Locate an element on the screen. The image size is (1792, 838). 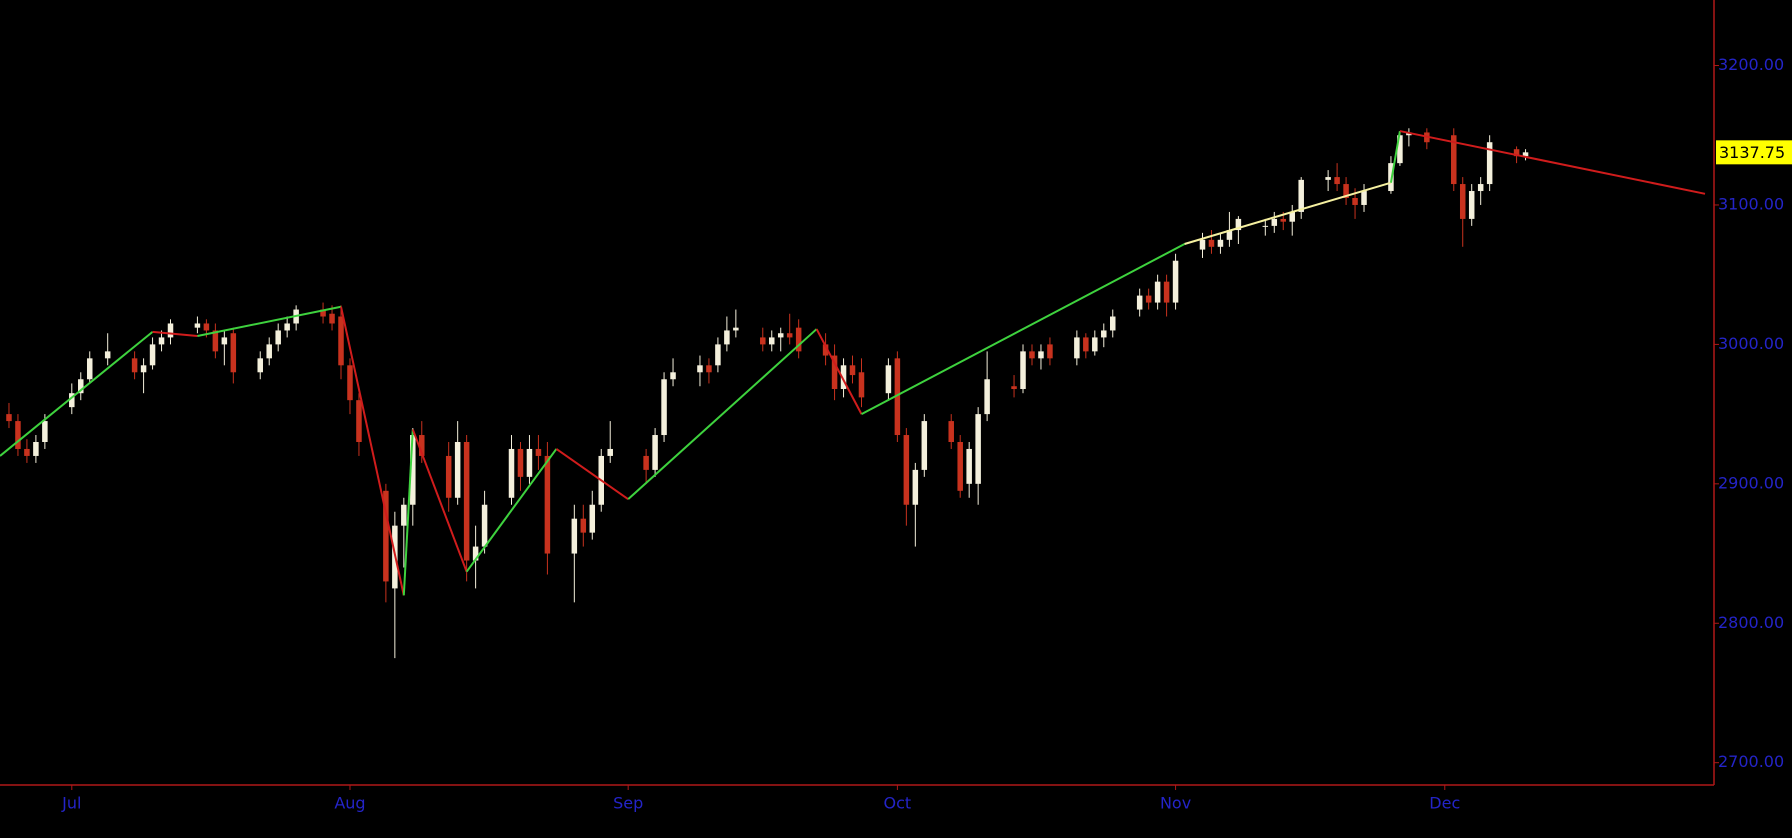
y-tick-label: 3200.00 is located at coordinates (1751, 64).